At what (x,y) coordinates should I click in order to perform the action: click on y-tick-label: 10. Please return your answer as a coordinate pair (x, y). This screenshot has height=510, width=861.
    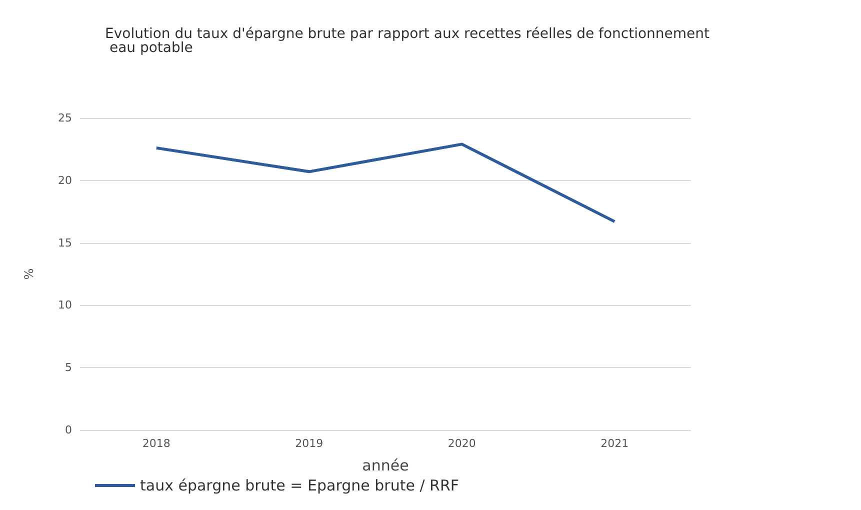
    Looking at the image, I should click on (65, 305).